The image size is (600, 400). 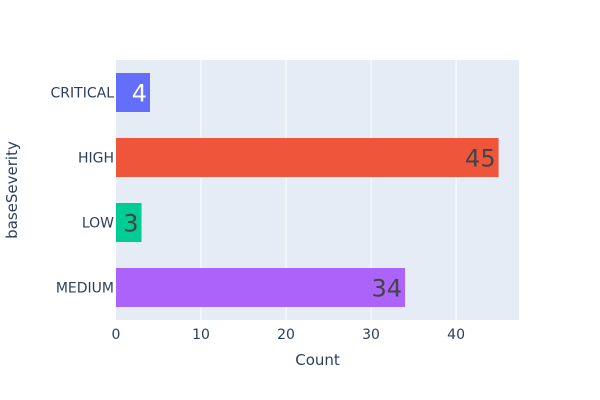 What do you see at coordinates (317, 360) in the screenshot?
I see `x-axis-title: Count` at bounding box center [317, 360].